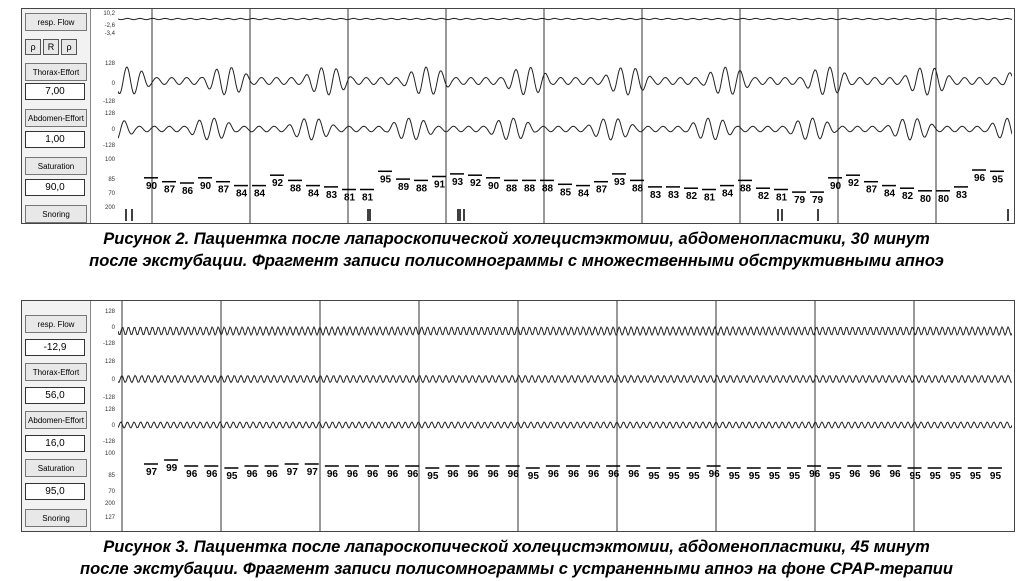 The width and height of the screenshot is (1033, 581). What do you see at coordinates (404, 187) in the screenshot?
I see `saturation-value: 89` at bounding box center [404, 187].